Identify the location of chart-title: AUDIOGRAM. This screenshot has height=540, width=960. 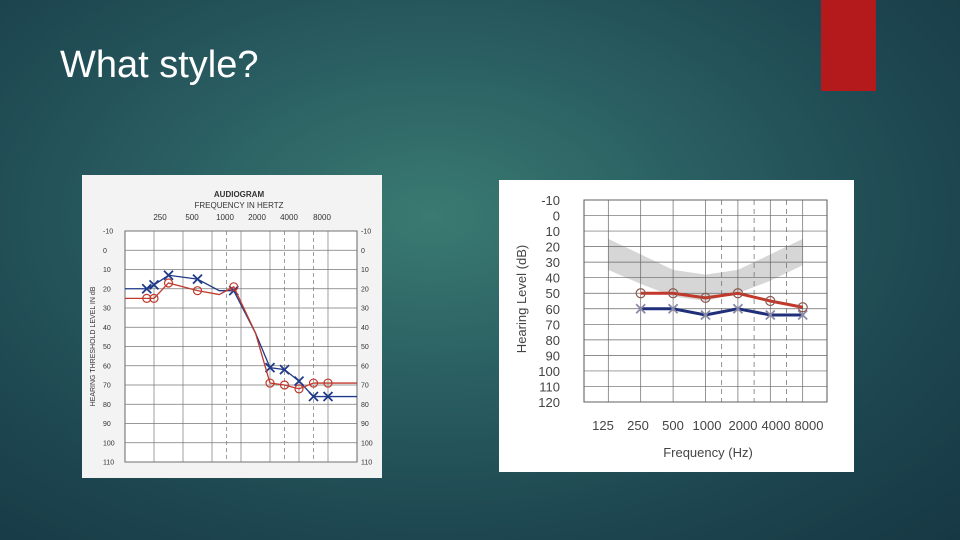
(239, 194).